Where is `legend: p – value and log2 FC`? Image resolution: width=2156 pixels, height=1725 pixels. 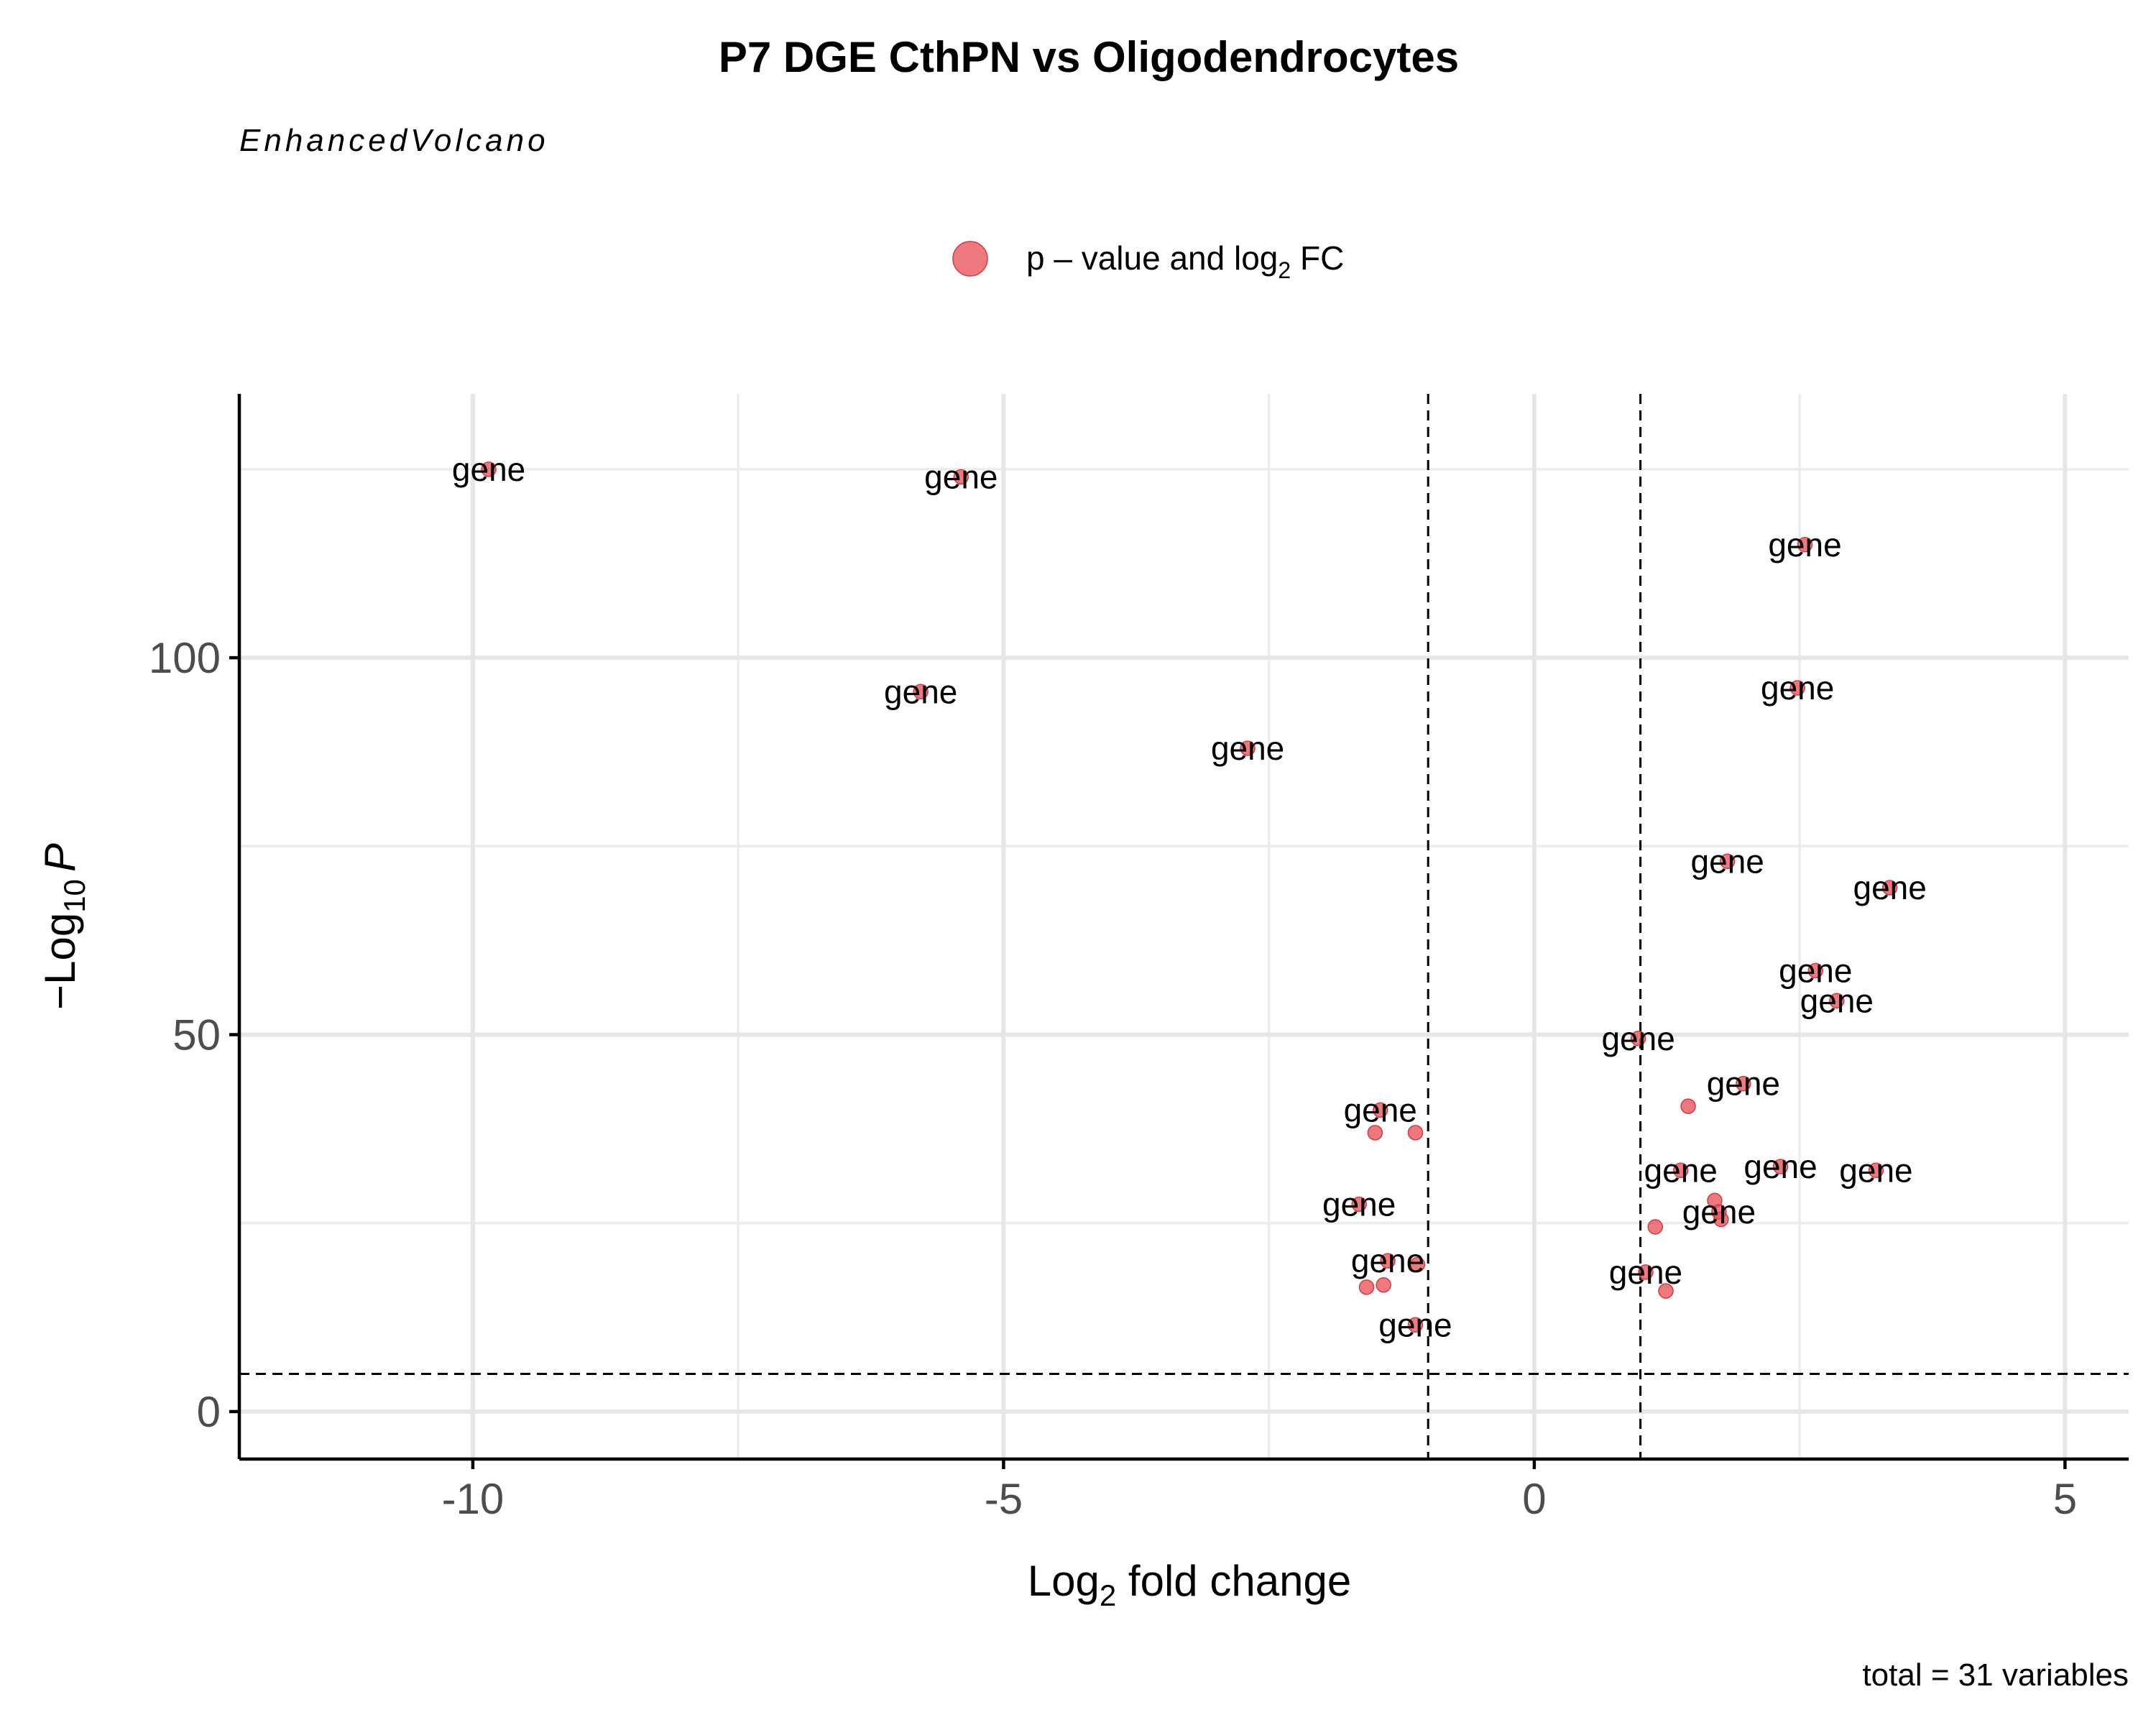 legend: p – value and log2 FC is located at coordinates (1148, 261).